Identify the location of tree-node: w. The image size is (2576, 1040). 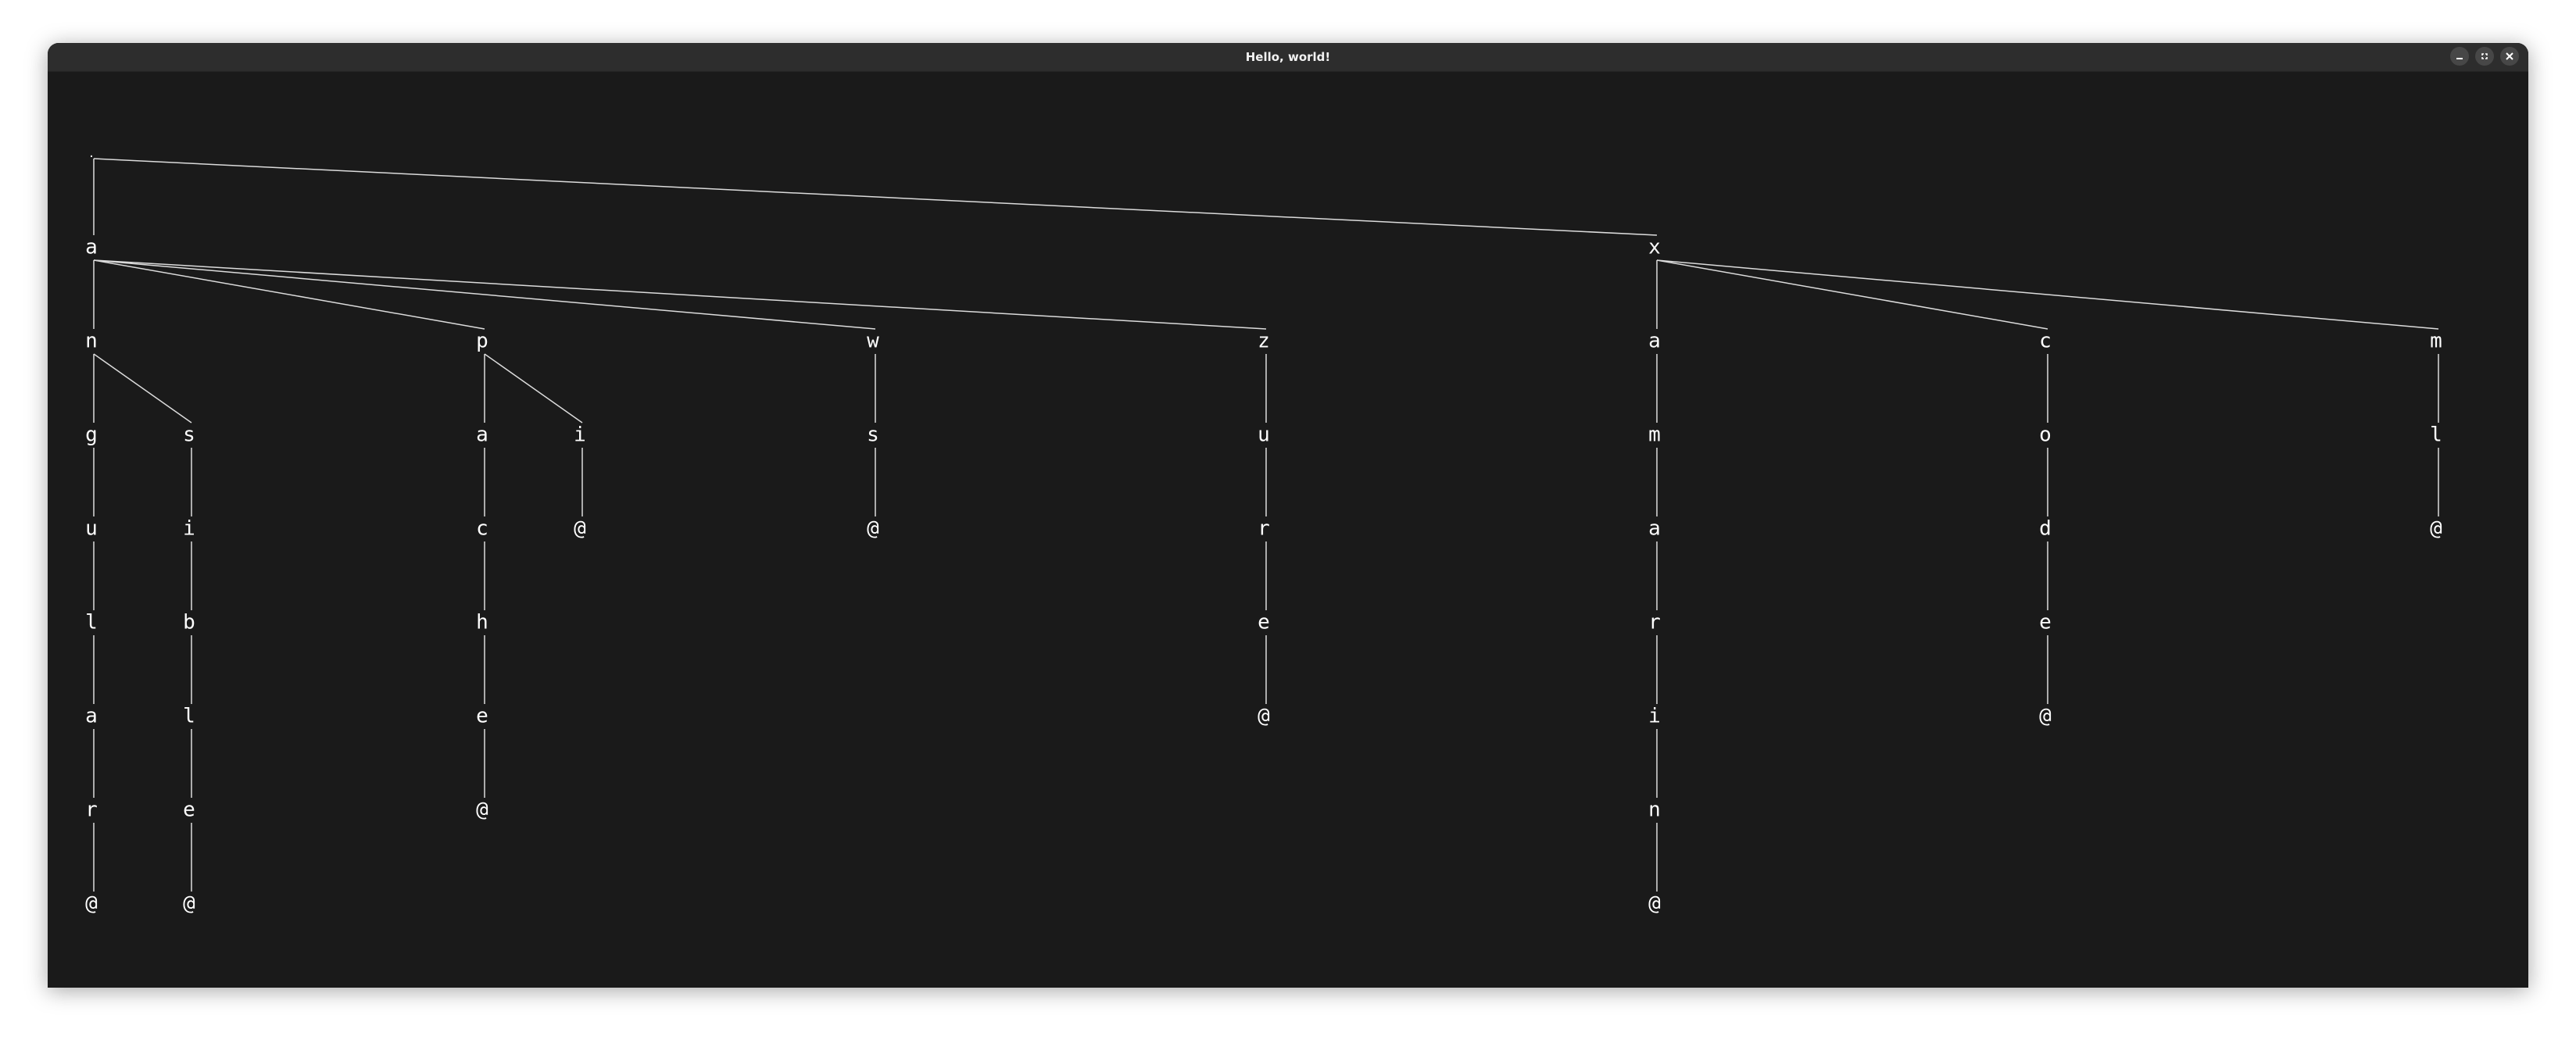
(873, 341).